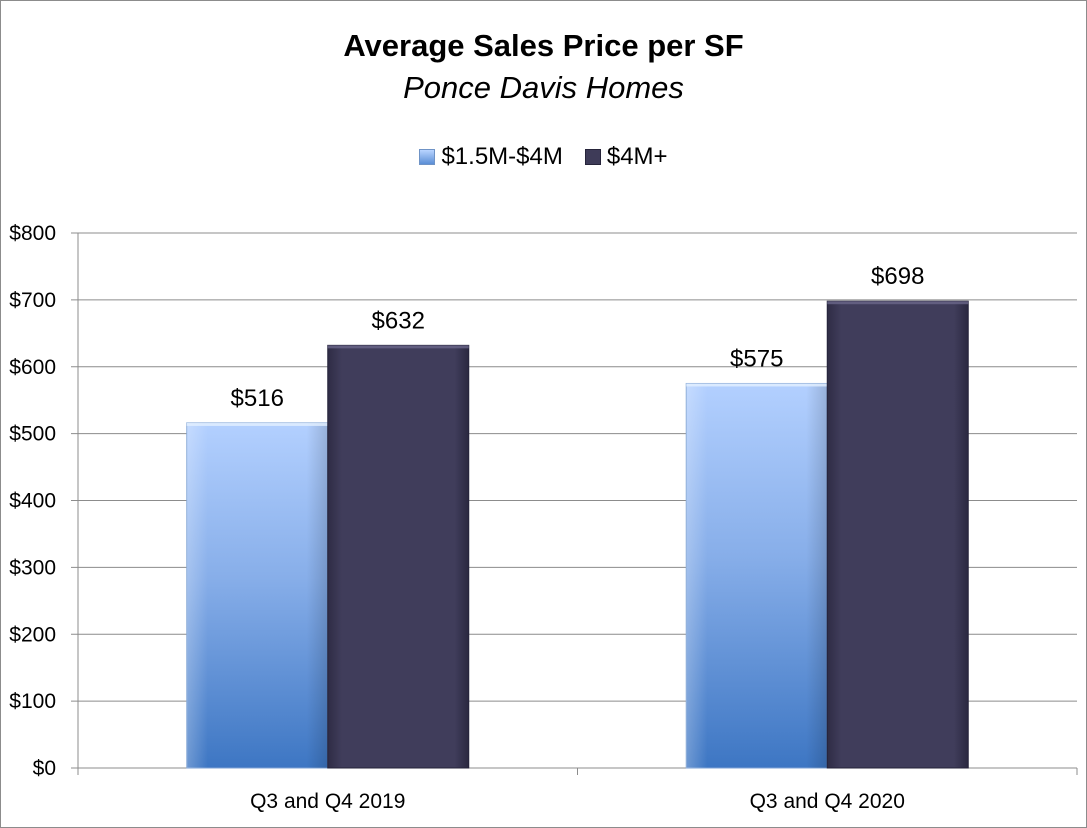  I want to click on legend: $1.5M-$4M $4M+, so click(543, 157).